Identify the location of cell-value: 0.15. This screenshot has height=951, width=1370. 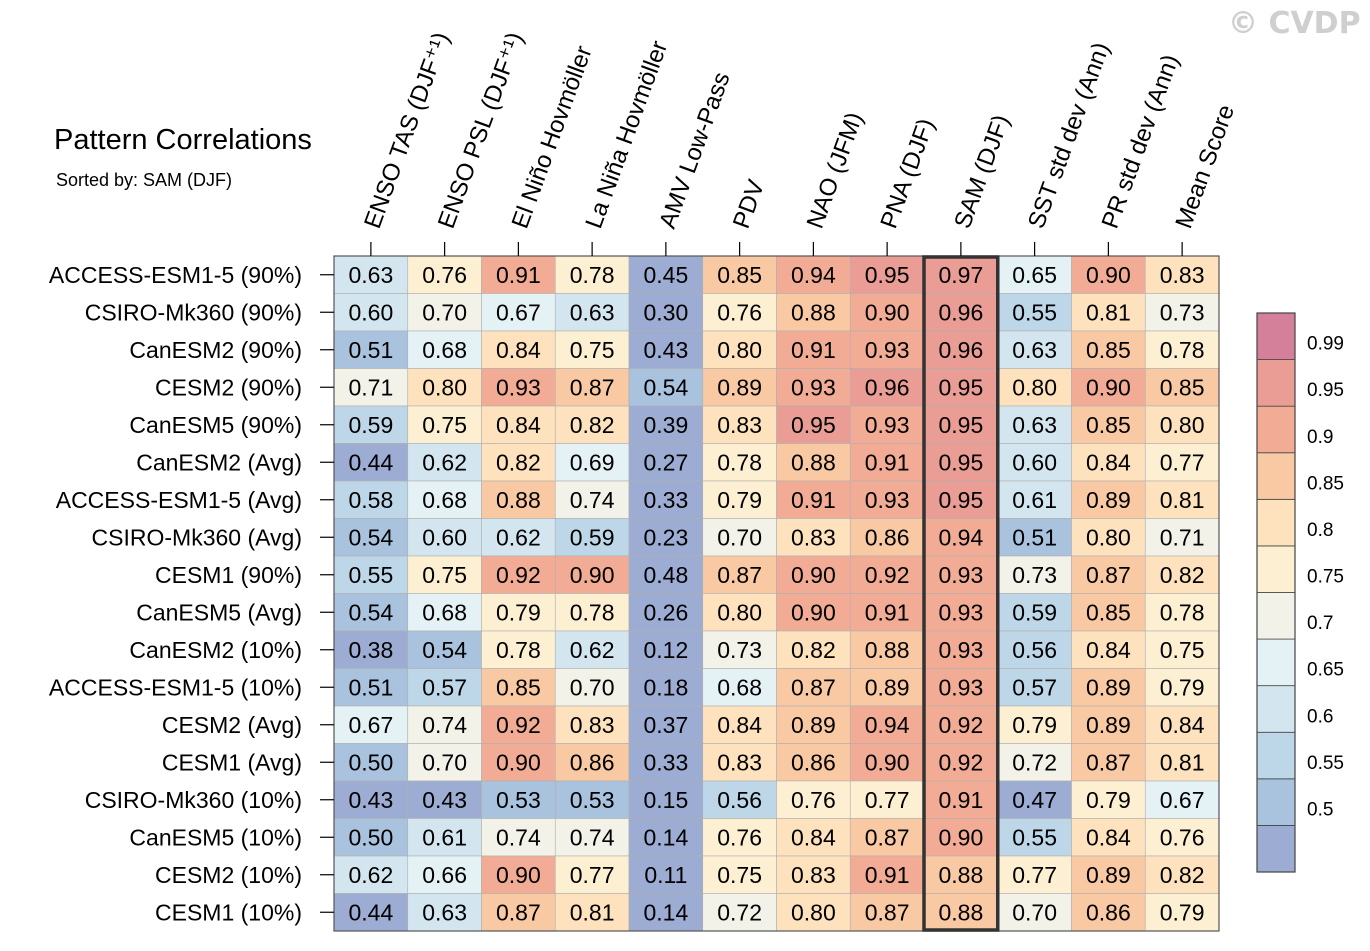
(665, 800).